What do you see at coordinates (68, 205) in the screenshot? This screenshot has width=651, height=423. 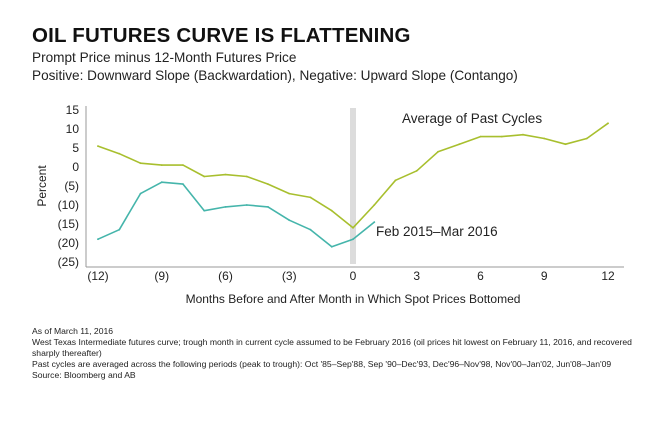 I see `y-tick-label: (10)` at bounding box center [68, 205].